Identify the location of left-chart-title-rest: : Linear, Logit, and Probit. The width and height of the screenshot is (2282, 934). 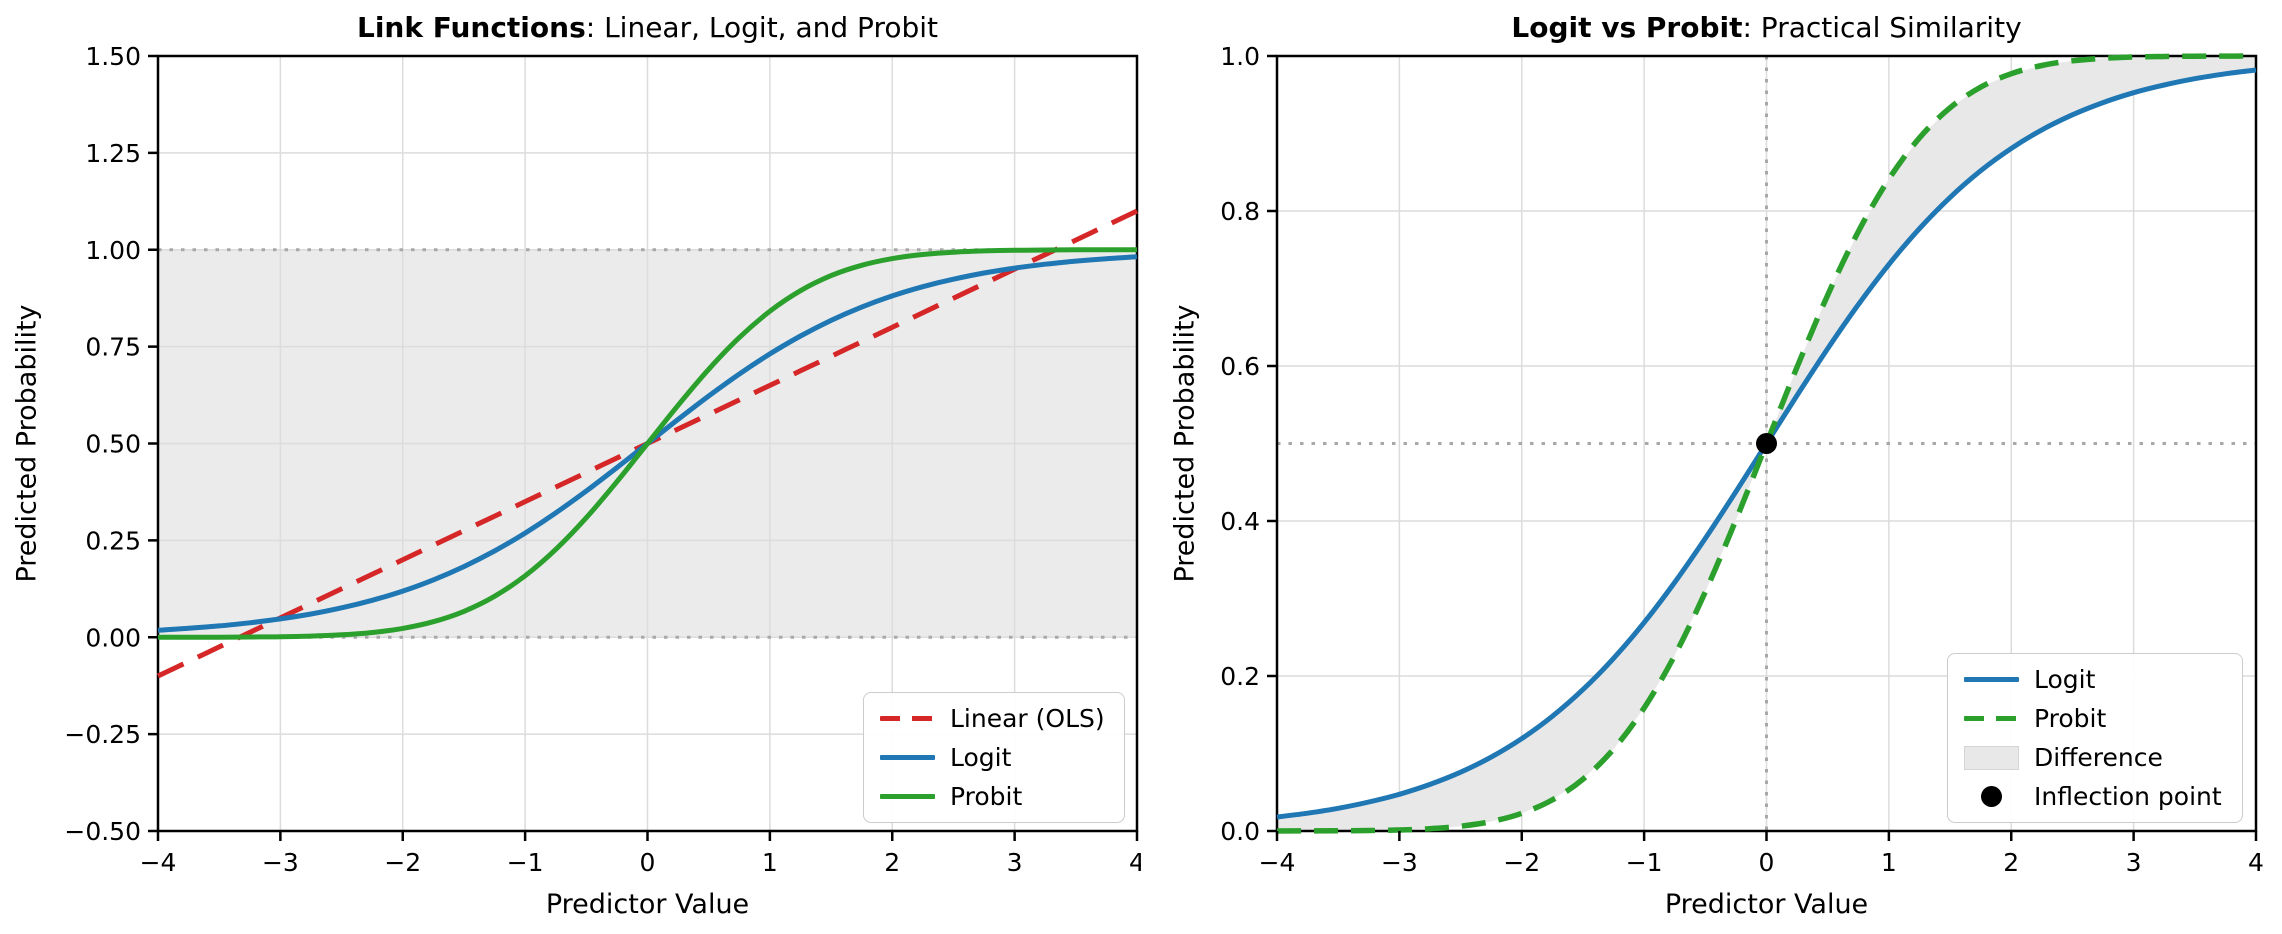
(762, 27).